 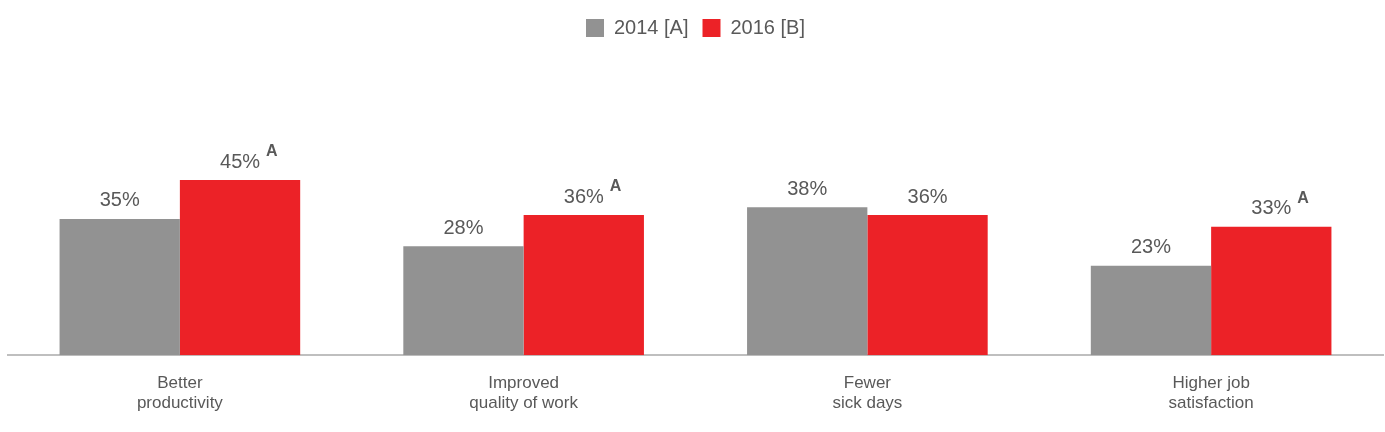 I want to click on x-tick-label: Better productivity, so click(x=180, y=393).